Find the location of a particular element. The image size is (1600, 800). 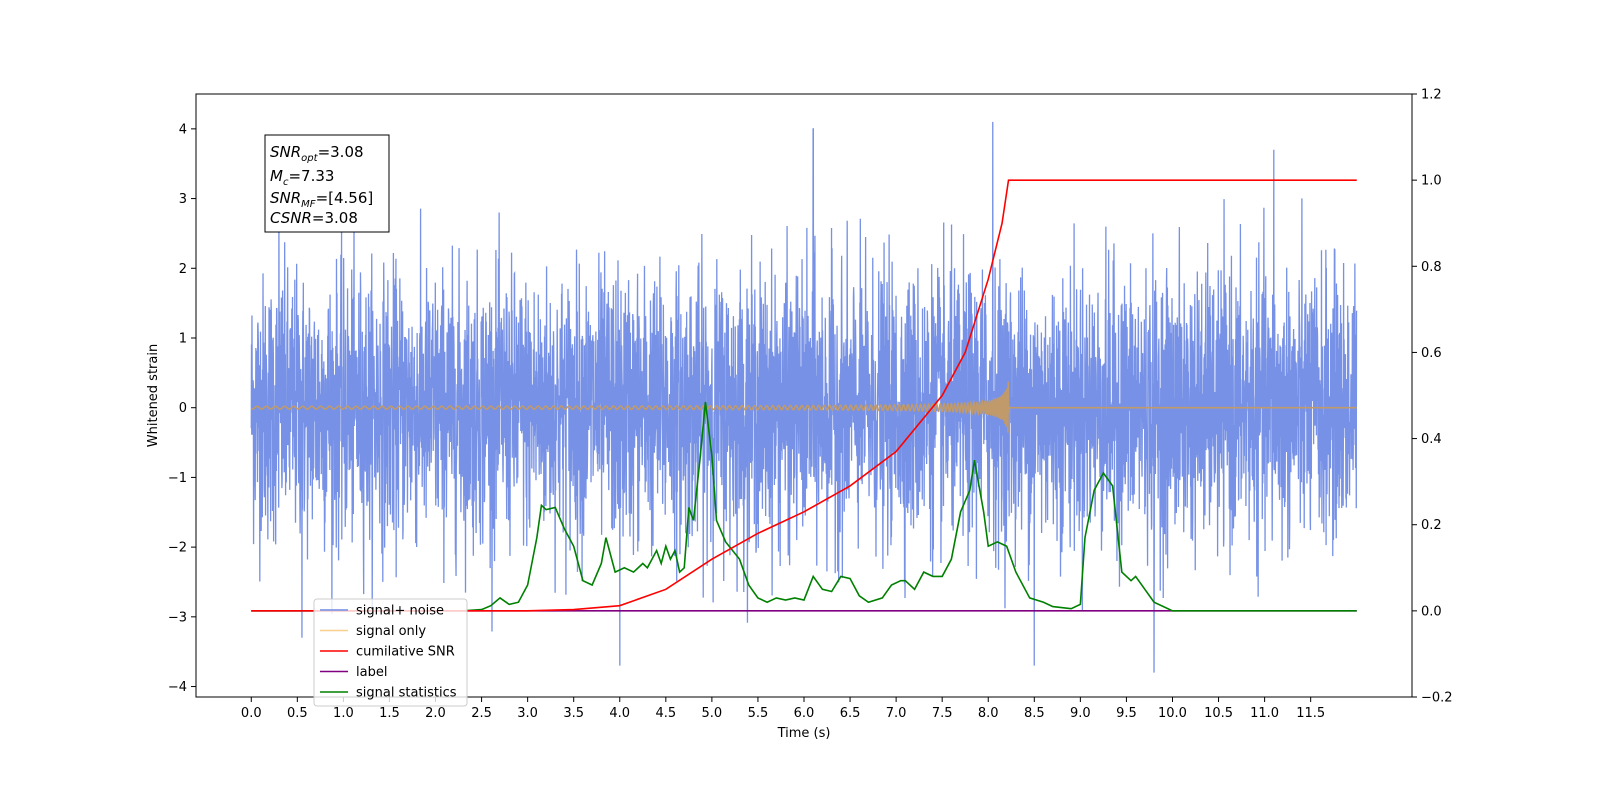

right-tick-label: −0.2 is located at coordinates (1437, 698).